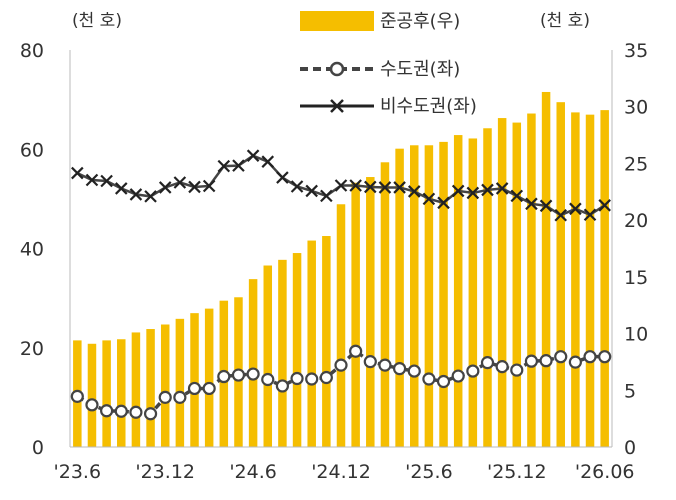 This screenshot has height=500, width=676. I want to click on y-right-tick-label: 20, so click(636, 221).